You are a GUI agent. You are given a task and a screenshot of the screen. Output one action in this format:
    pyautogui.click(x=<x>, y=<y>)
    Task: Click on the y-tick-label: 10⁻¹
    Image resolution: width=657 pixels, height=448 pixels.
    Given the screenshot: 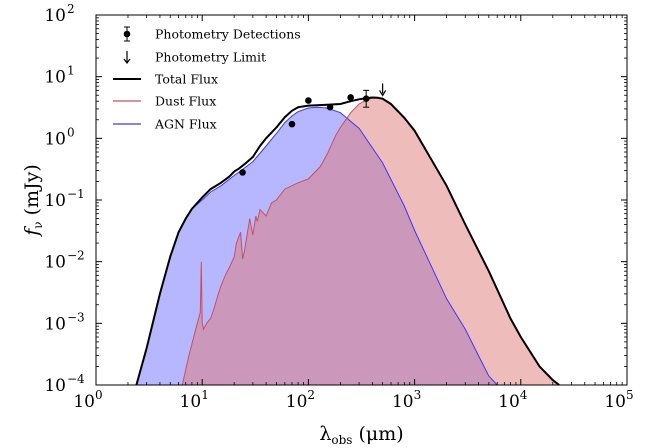 What is the action you would take?
    pyautogui.click(x=64, y=199)
    